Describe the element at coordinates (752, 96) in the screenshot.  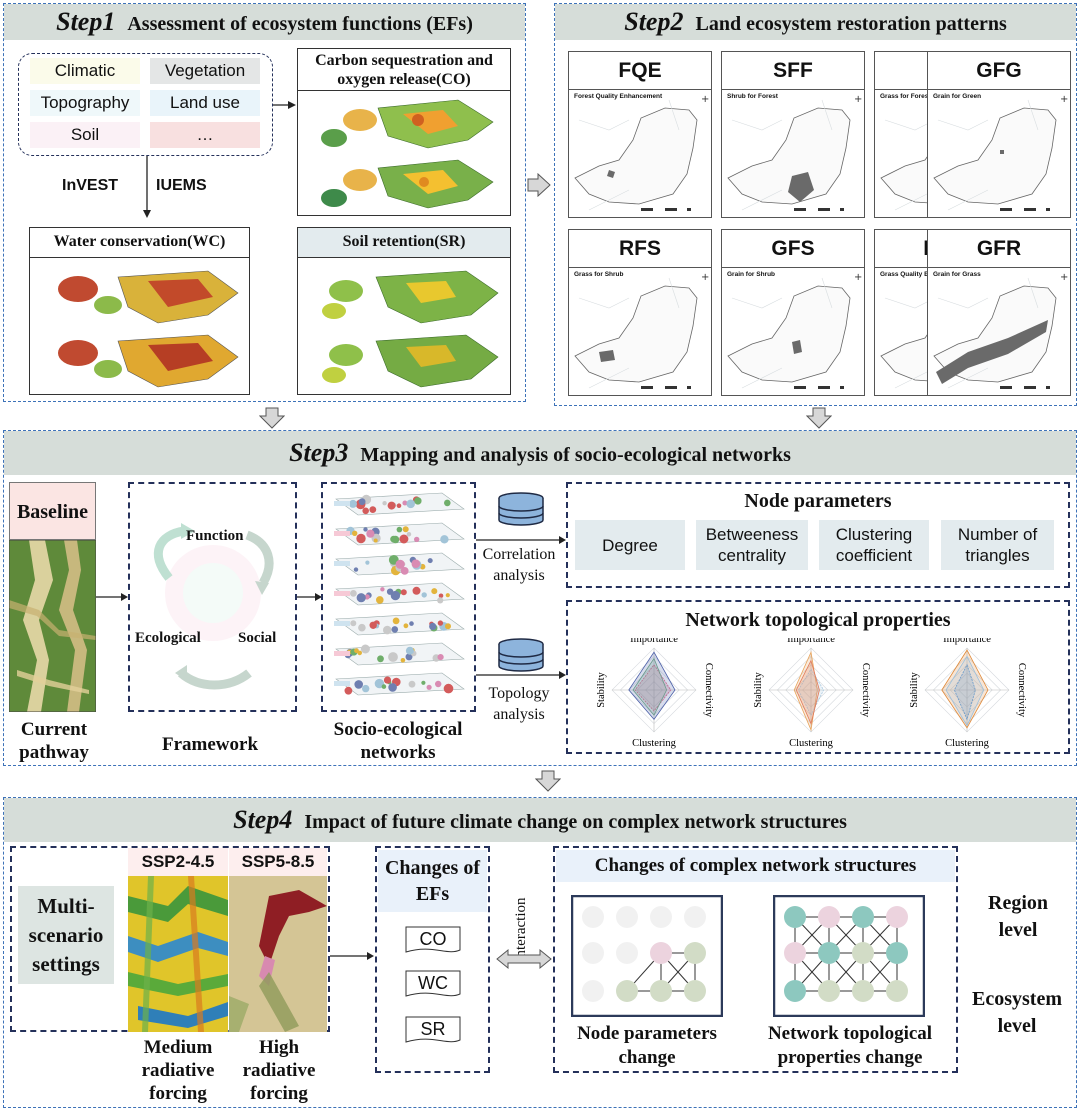
I see `map-subtitle: Shrub for Forest` at that location.